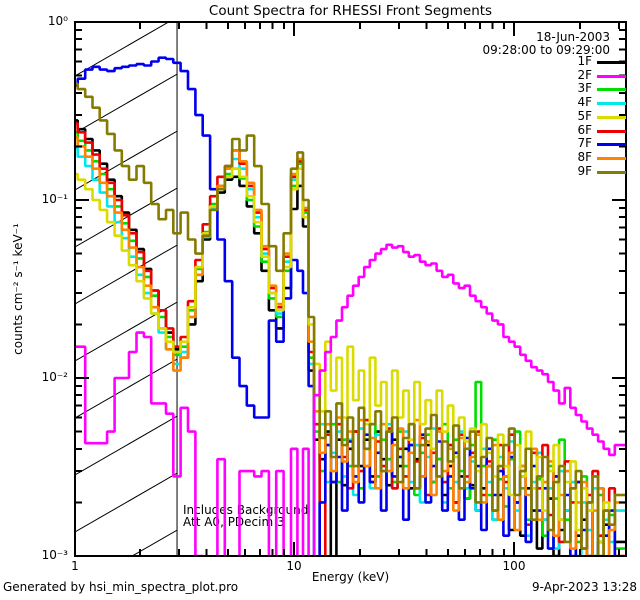  I want to click on legend-color-dash-1F, so click(611, 62).